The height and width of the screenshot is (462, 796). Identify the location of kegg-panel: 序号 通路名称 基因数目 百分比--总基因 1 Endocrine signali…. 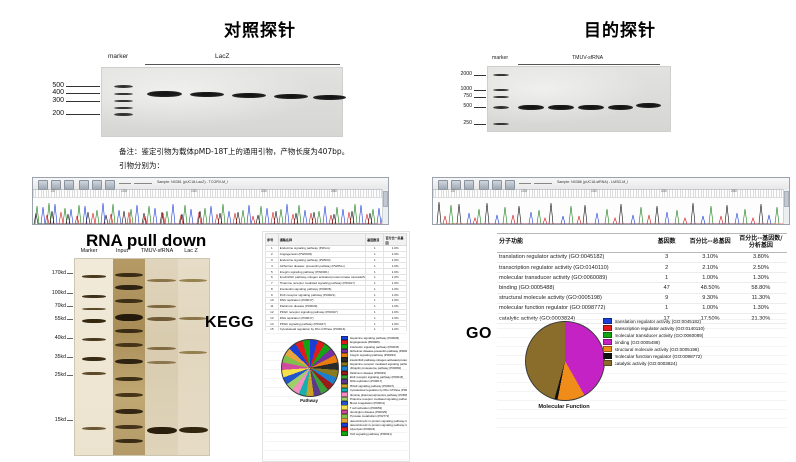
(336, 346).